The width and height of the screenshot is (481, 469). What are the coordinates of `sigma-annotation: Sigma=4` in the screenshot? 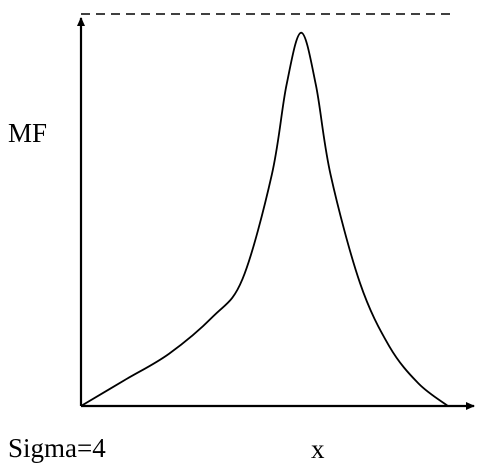 It's located at (57, 448).